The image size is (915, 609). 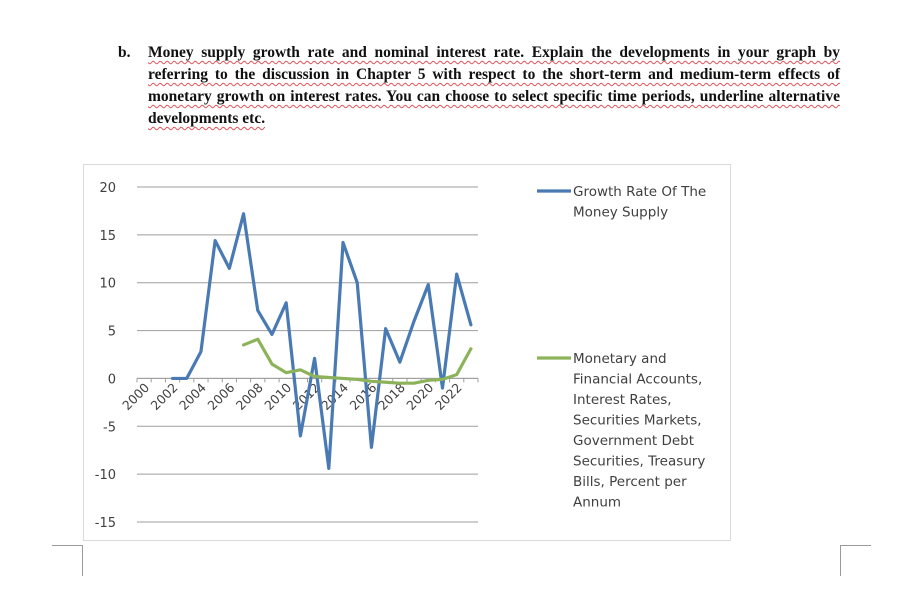 I want to click on legend-label-2: Bills, Percent per, so click(x=630, y=482).